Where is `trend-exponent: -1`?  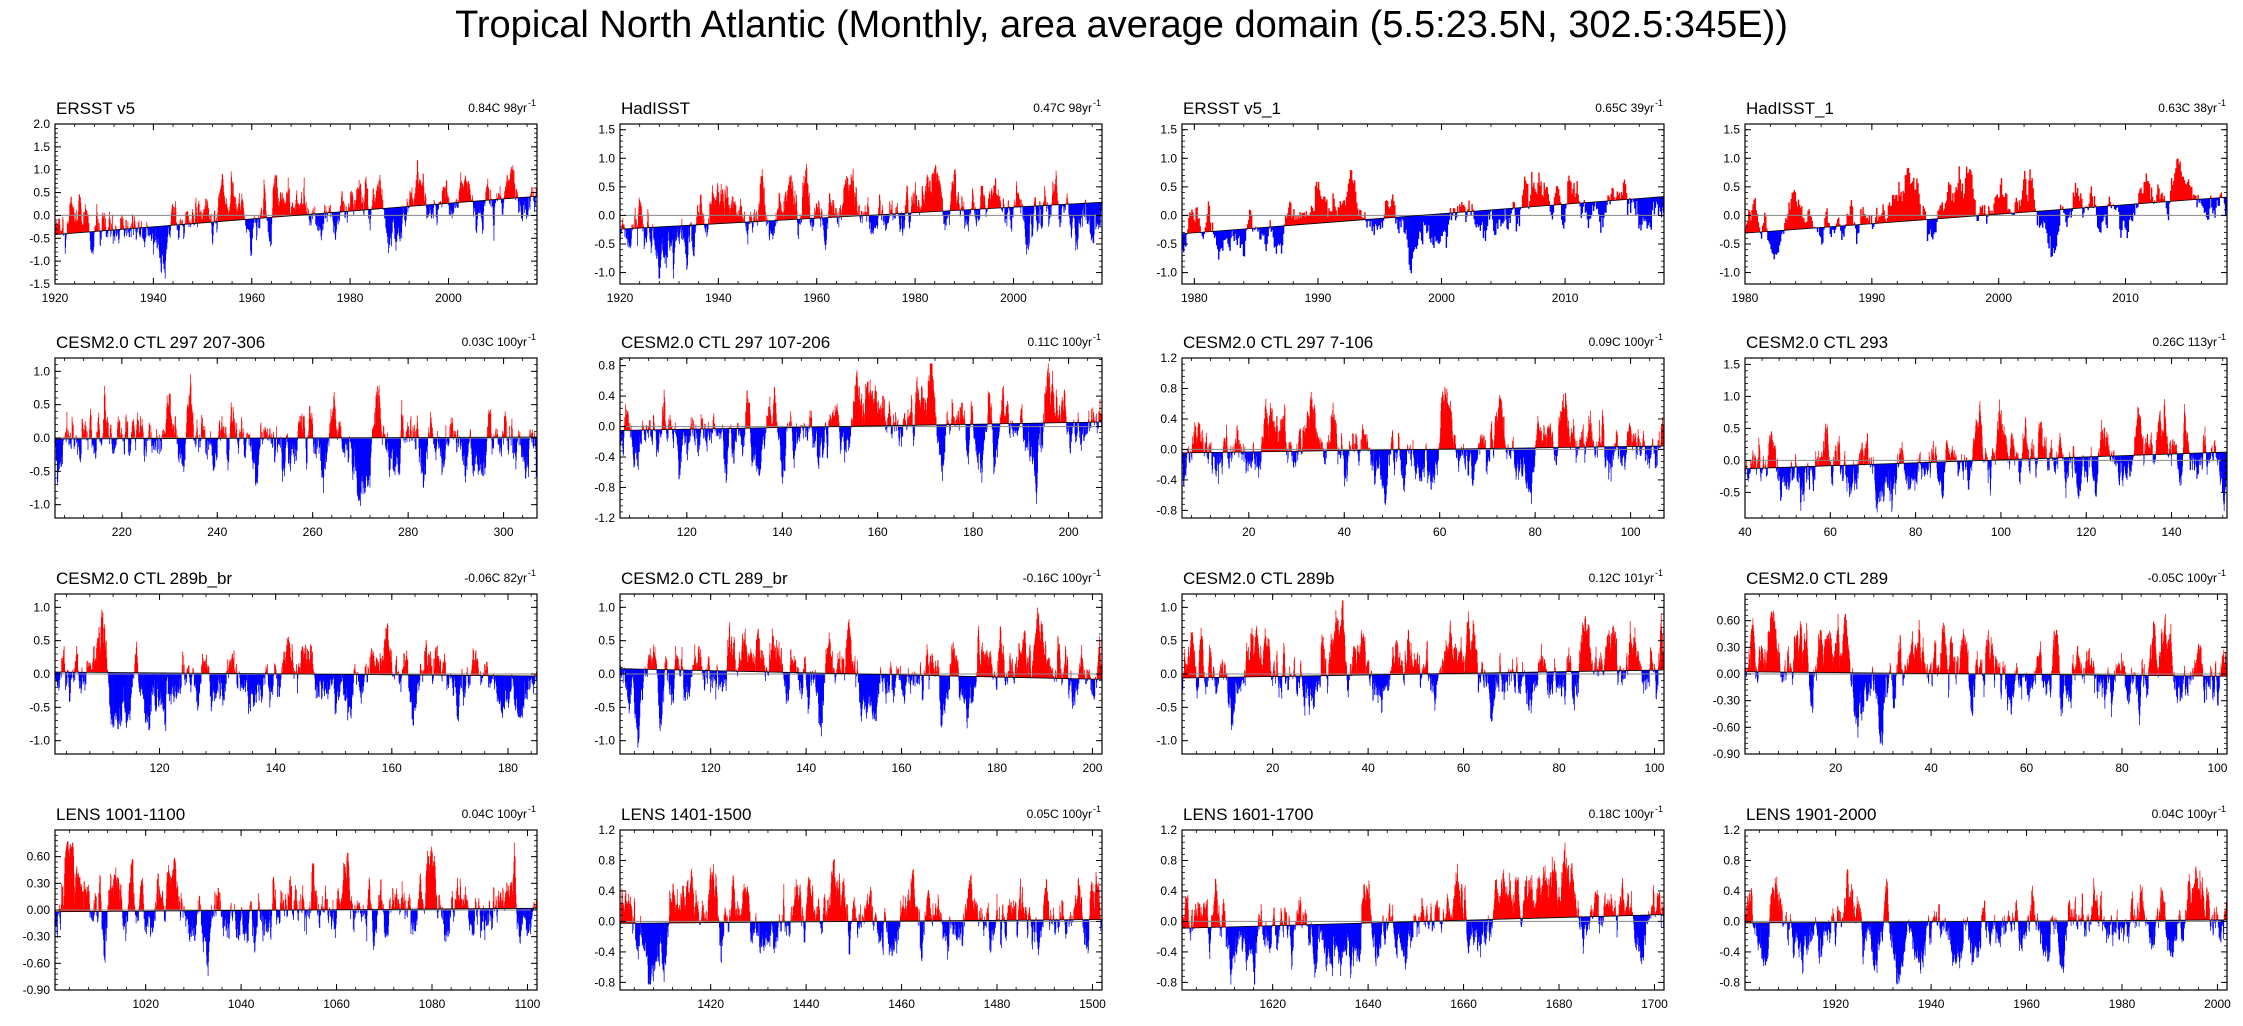 trend-exponent: -1 is located at coordinates (2222, 103).